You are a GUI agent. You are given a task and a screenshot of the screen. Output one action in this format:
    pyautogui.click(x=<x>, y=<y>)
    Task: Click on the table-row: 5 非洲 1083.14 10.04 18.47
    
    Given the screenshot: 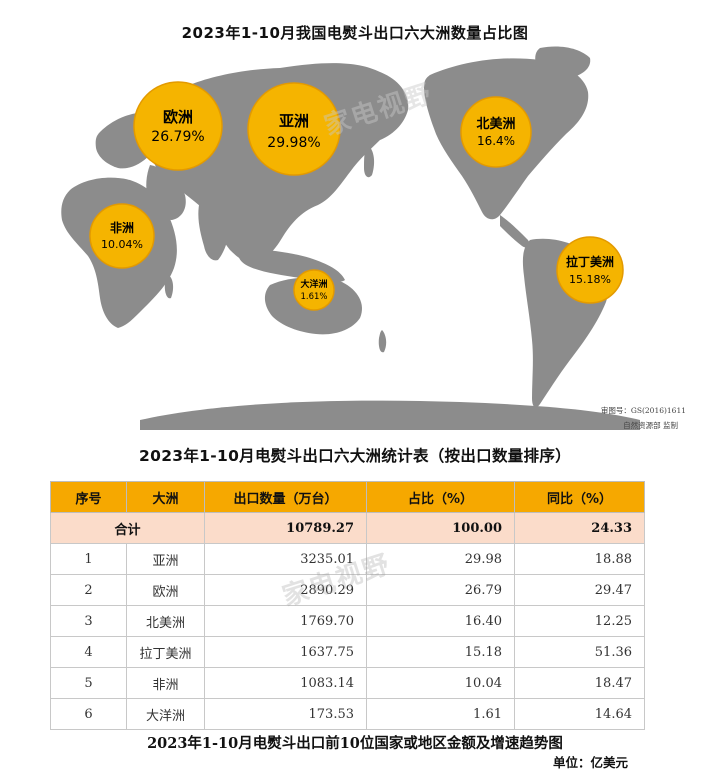 What is the action you would take?
    pyautogui.click(x=347, y=683)
    